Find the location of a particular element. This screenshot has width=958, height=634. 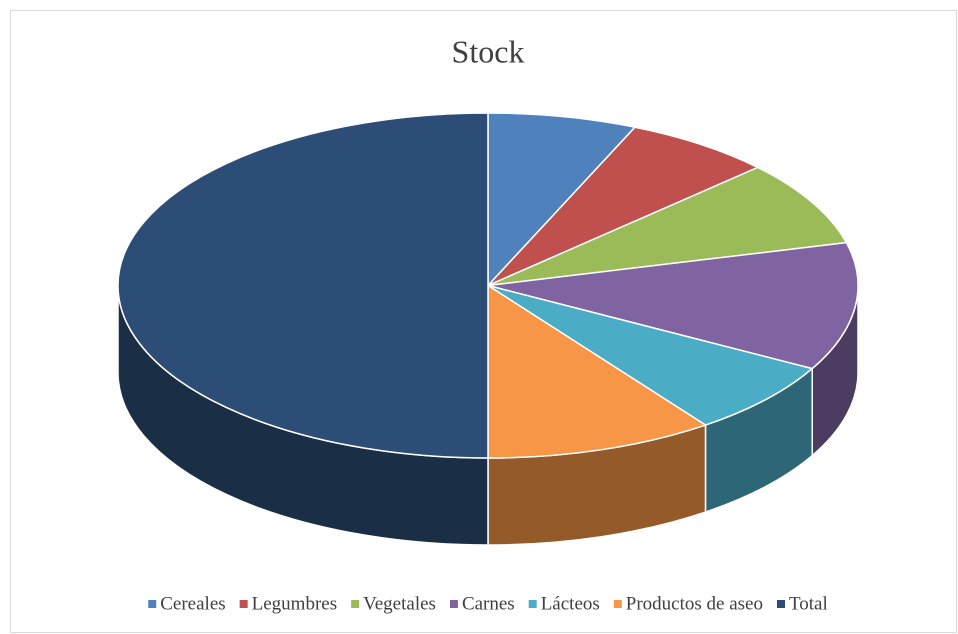

legend-label: Legumbres is located at coordinates (294, 603).